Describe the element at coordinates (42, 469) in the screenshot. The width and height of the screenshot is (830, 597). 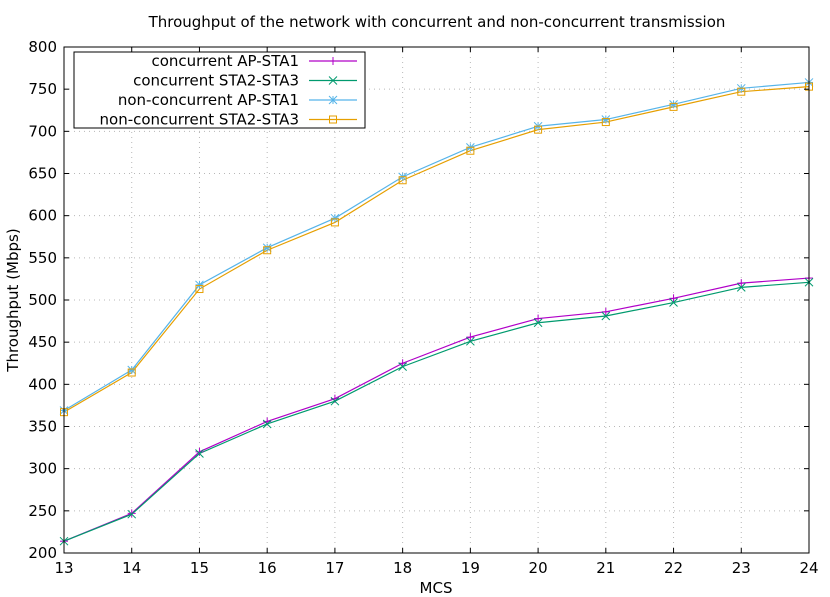
I see `y-tick-label: 300` at that location.